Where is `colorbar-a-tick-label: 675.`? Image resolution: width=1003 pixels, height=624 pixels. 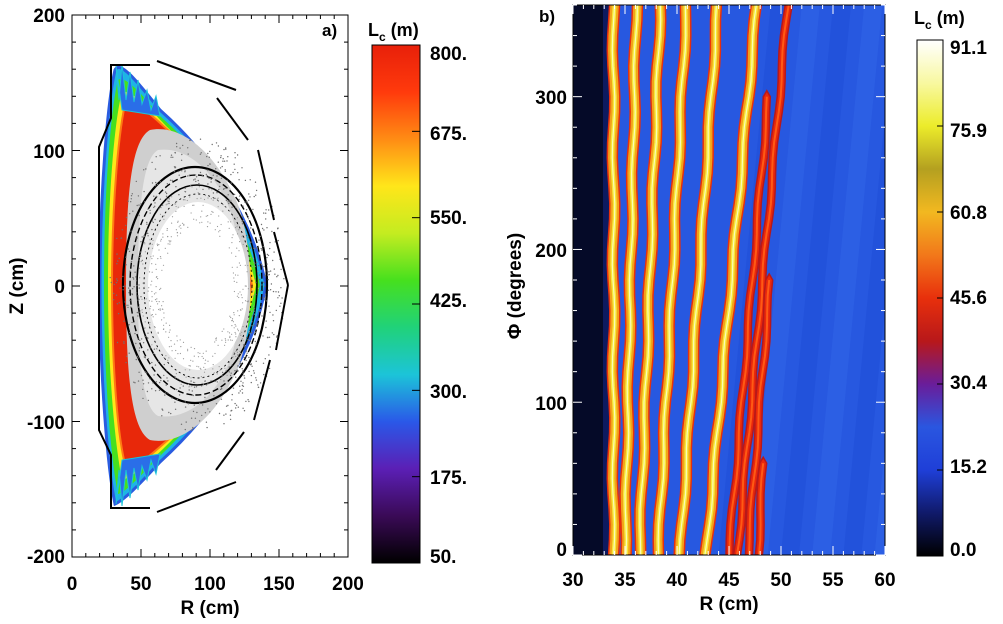
colorbar-a-tick-label: 675. is located at coordinates (448, 134).